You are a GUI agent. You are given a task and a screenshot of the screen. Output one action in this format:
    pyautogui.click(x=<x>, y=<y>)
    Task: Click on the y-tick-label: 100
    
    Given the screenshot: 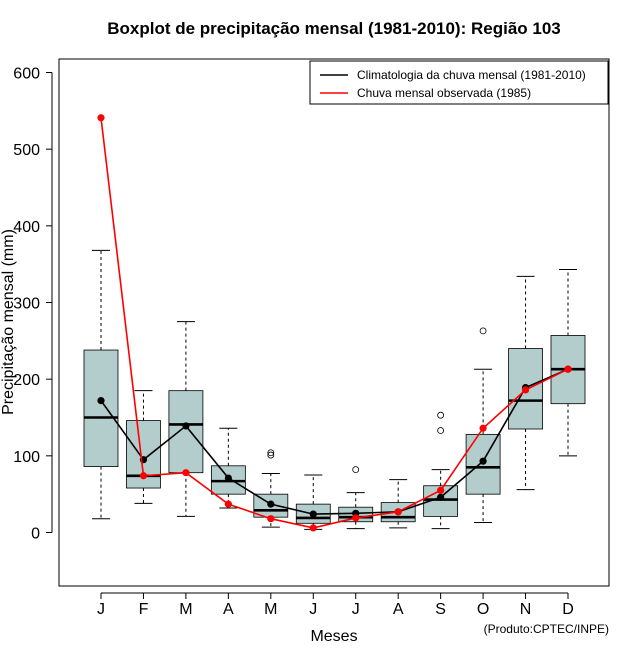 What is the action you would take?
    pyautogui.click(x=26, y=457)
    